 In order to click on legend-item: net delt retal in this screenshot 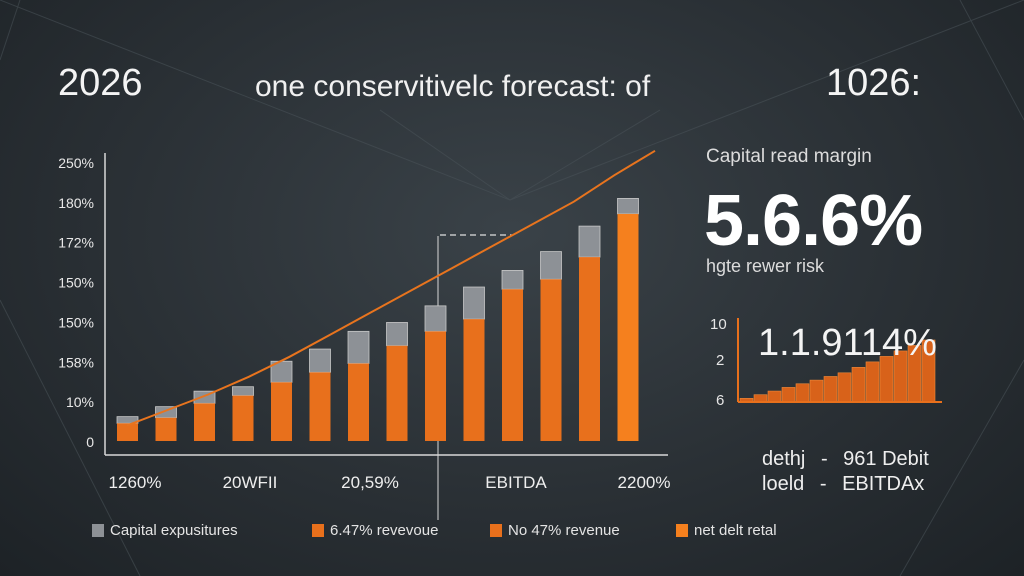, I will do `click(726, 530)`.